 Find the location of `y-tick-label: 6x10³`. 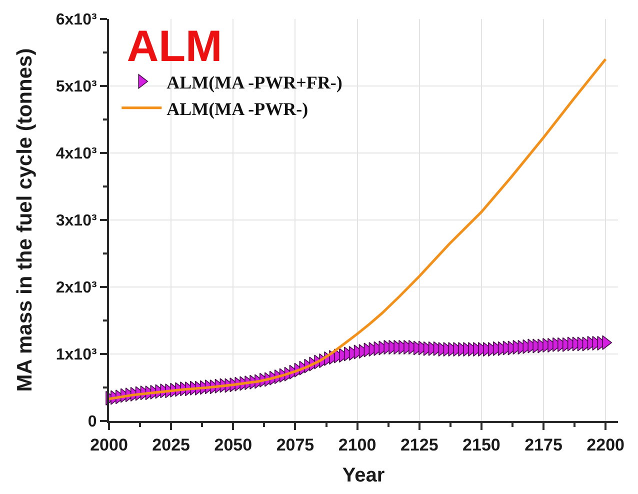

y-tick-label: 6x10³ is located at coordinates (76, 20).